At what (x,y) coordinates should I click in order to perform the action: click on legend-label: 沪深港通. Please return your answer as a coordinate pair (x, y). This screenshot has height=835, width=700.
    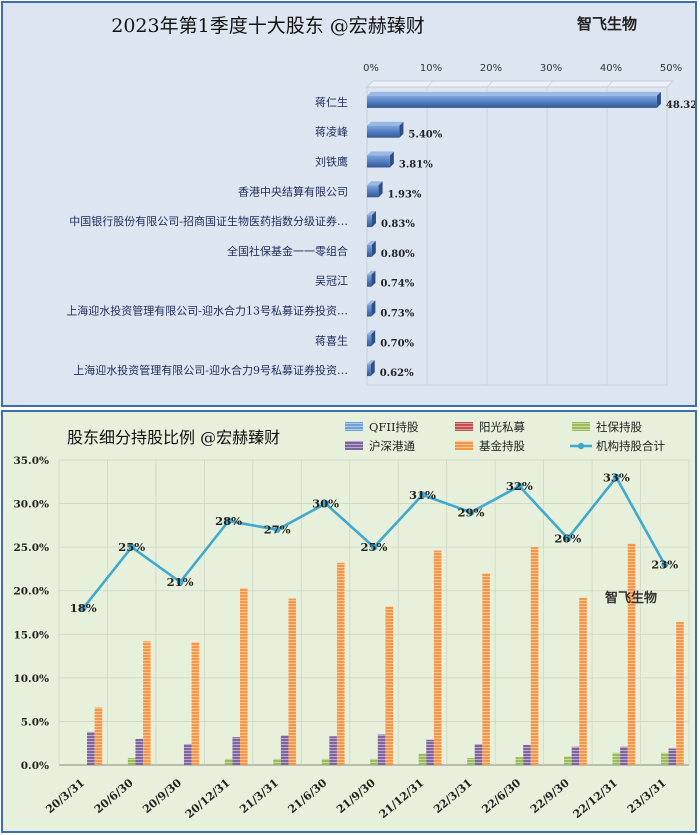
    Looking at the image, I should click on (392, 446).